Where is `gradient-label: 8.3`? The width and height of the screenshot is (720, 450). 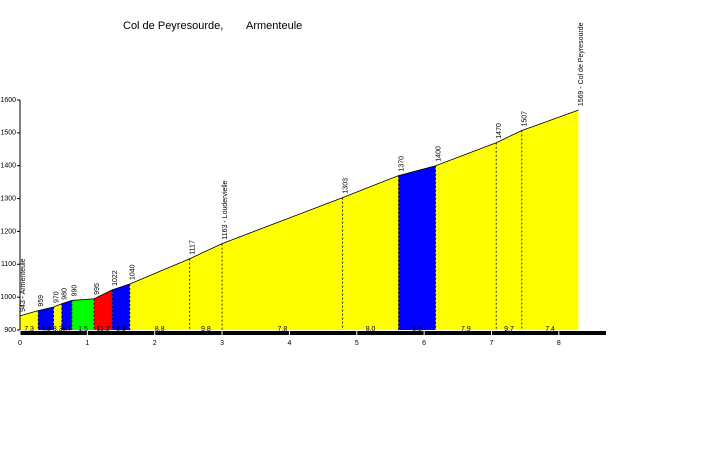 gradient-label: 8.3 is located at coordinates (58, 329).